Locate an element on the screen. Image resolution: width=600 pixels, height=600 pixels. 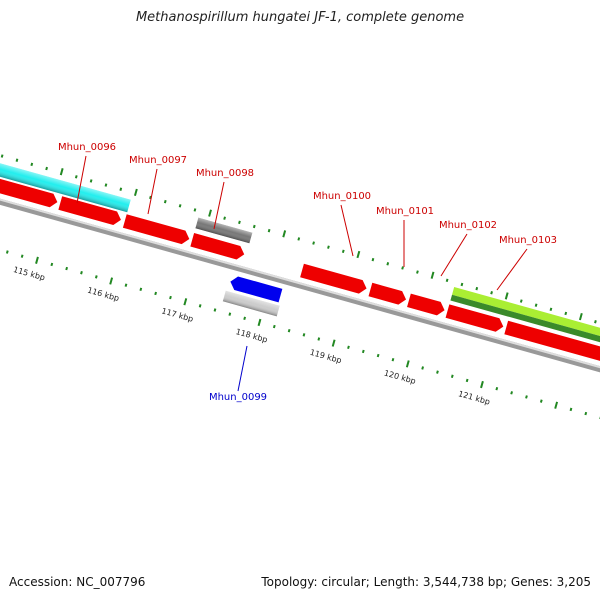
gene-label: Mhun_0103 is located at coordinates (528, 240).